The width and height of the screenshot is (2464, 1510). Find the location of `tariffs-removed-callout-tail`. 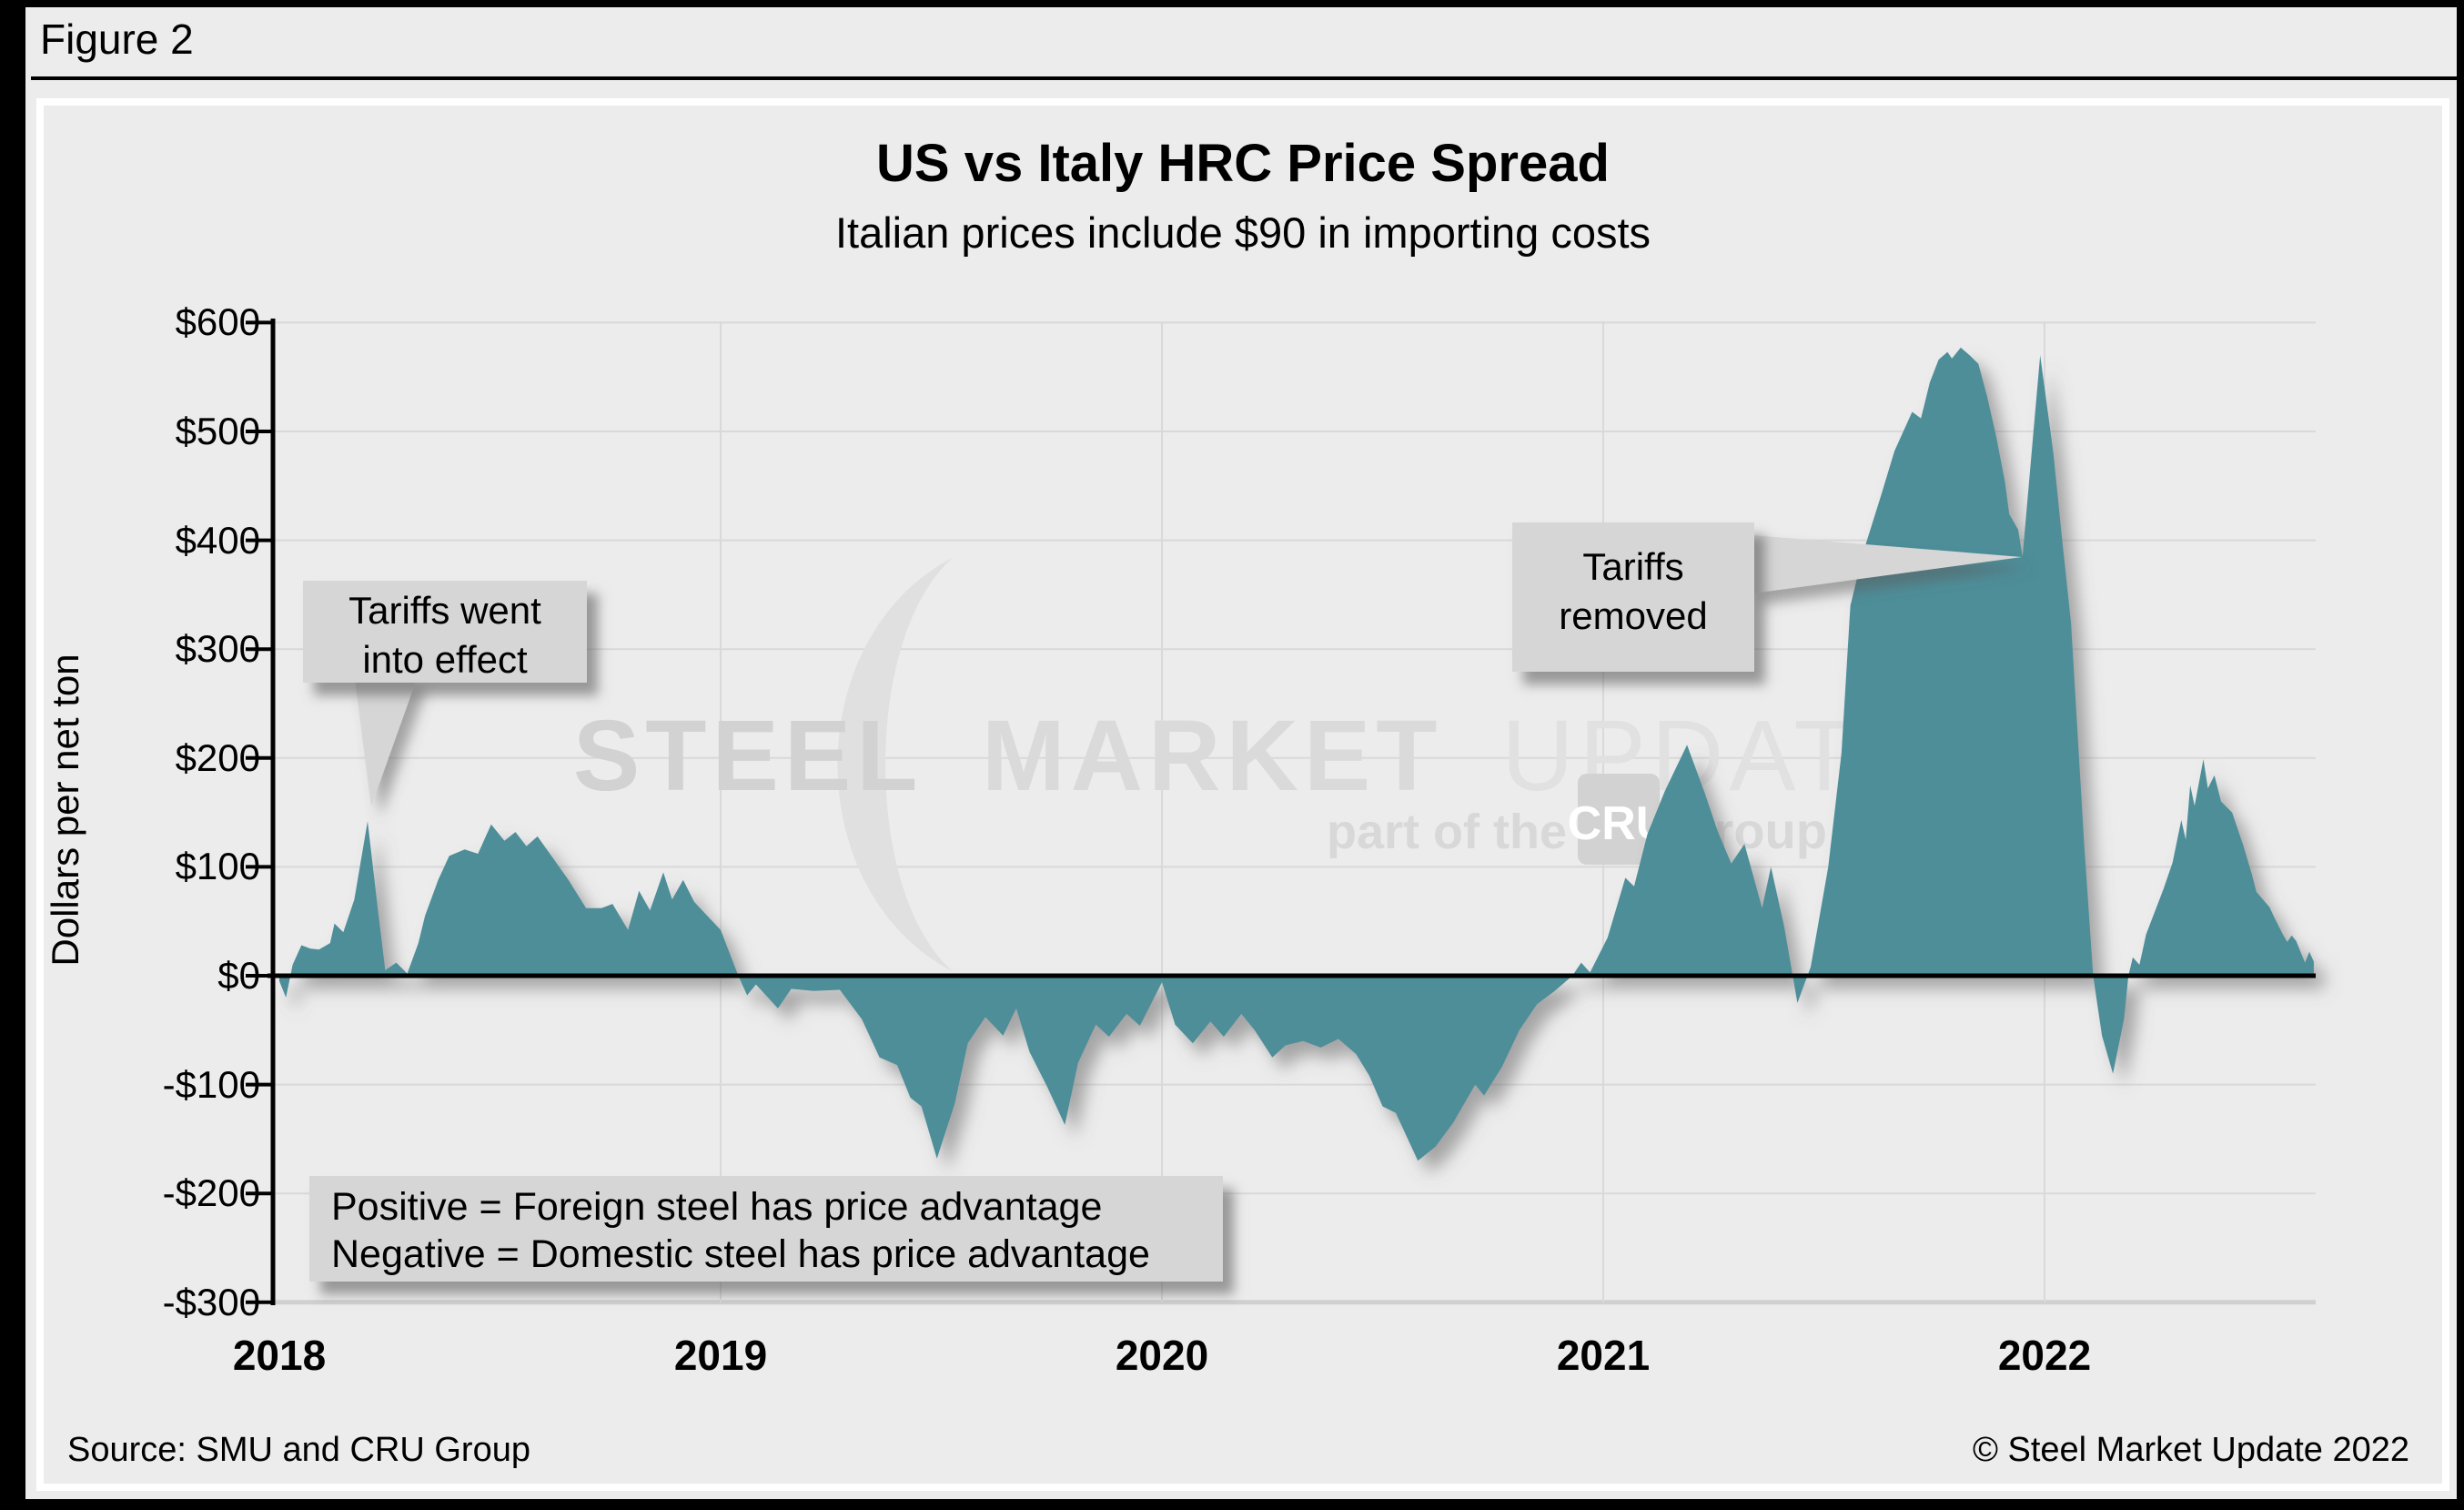

tariffs-removed-callout-tail is located at coordinates (1887, 564).